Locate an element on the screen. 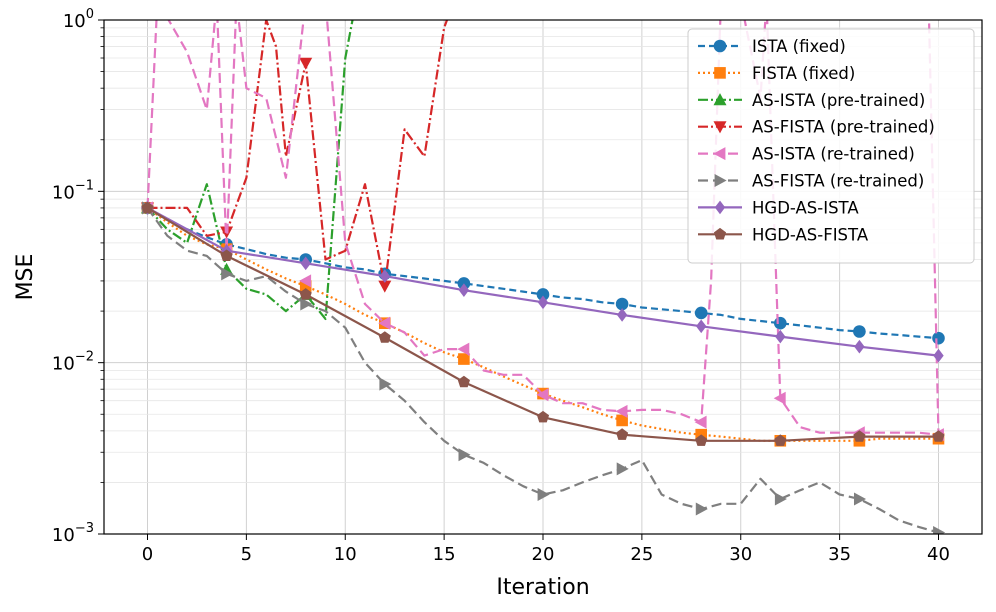 The height and width of the screenshot is (612, 996). legend-item: ISTA (fixed) is located at coordinates (772, 46).